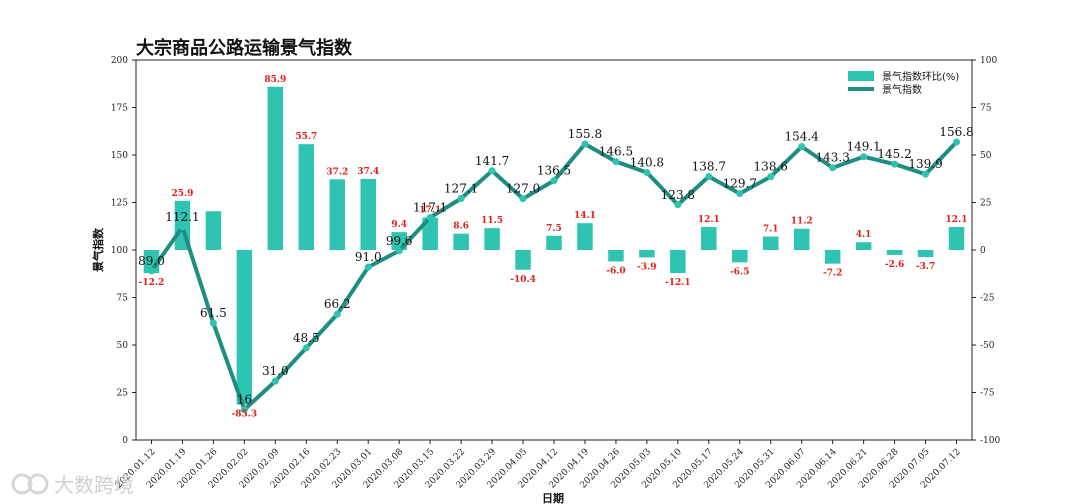 This screenshot has width=1080, height=504. I want to click on line-data-label: 155.8, so click(585, 134).